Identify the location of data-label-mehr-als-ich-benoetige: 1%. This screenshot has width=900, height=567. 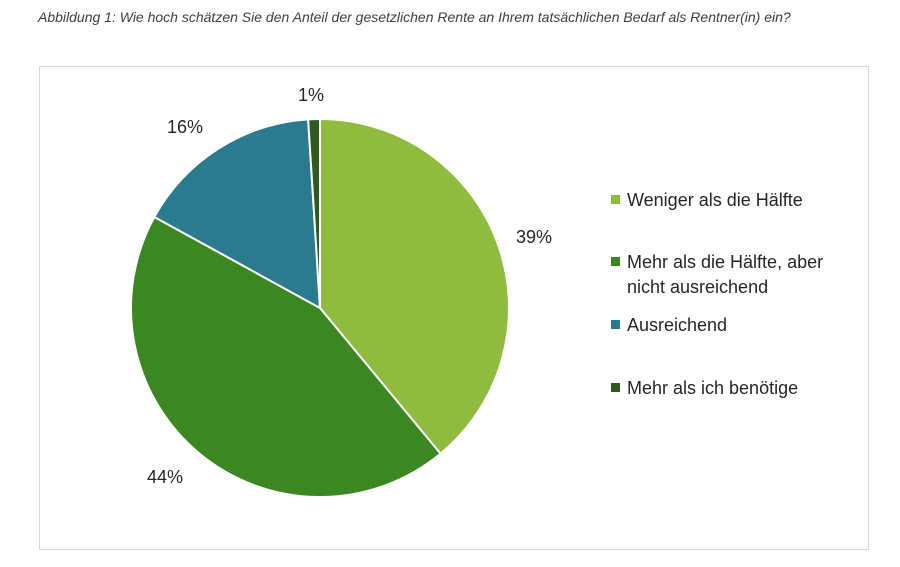
(311, 95).